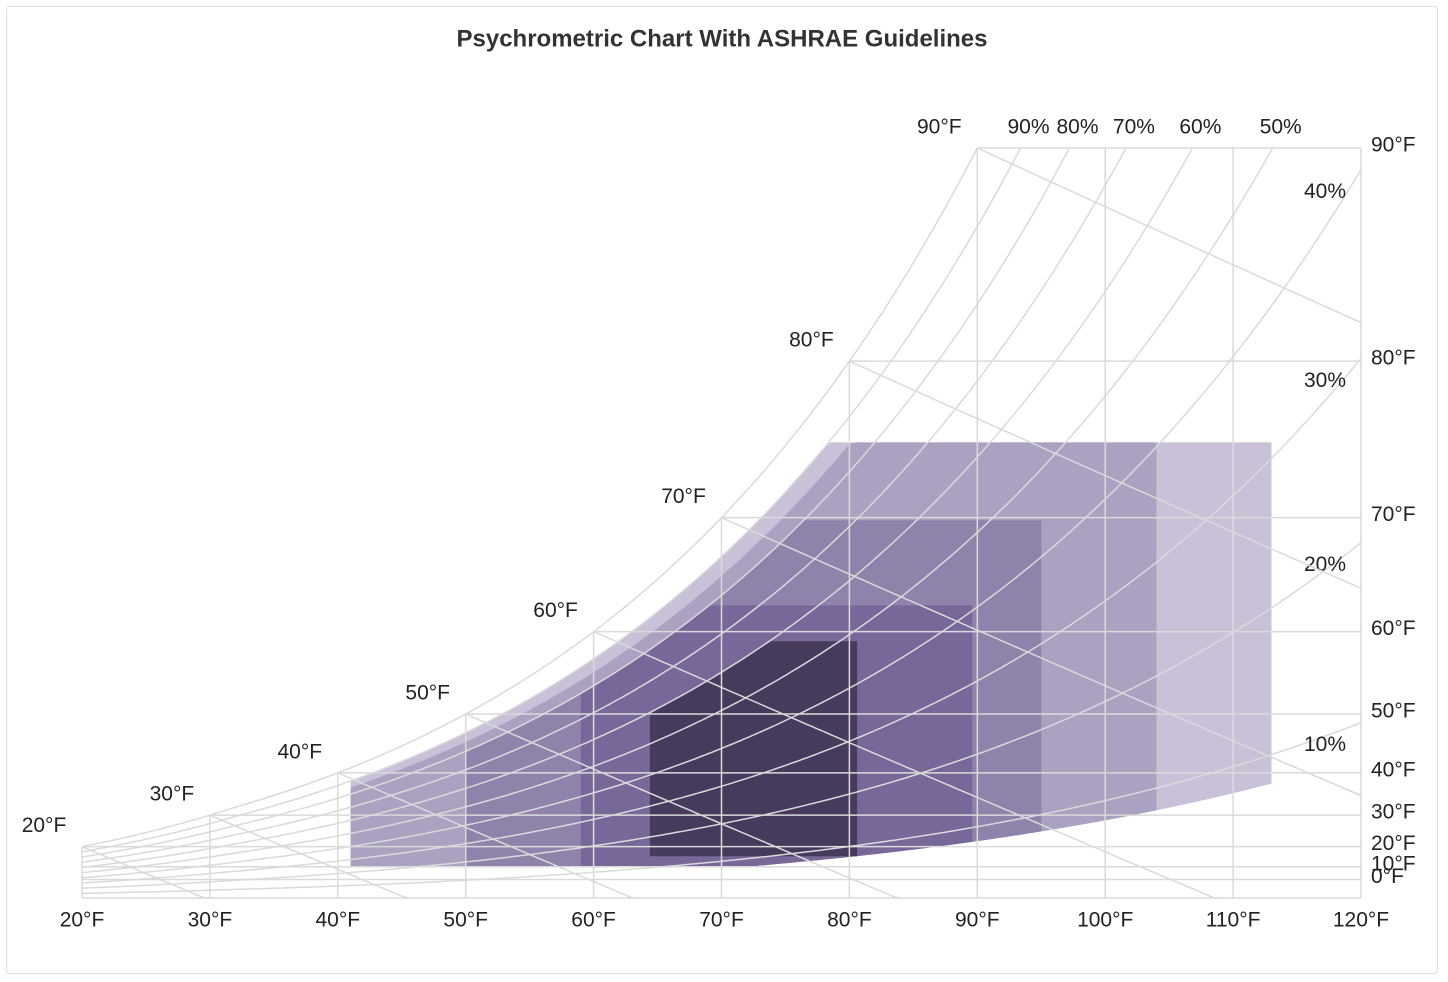  I want to click on wet-bulb-label: 80°F, so click(811, 340).